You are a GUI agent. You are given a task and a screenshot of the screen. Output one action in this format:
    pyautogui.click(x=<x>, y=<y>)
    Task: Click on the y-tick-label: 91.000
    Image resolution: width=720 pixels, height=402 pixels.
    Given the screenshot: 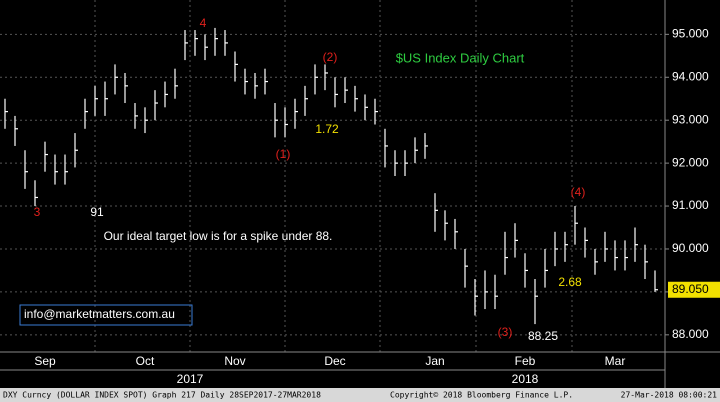 What is the action you would take?
    pyautogui.click(x=690, y=205)
    